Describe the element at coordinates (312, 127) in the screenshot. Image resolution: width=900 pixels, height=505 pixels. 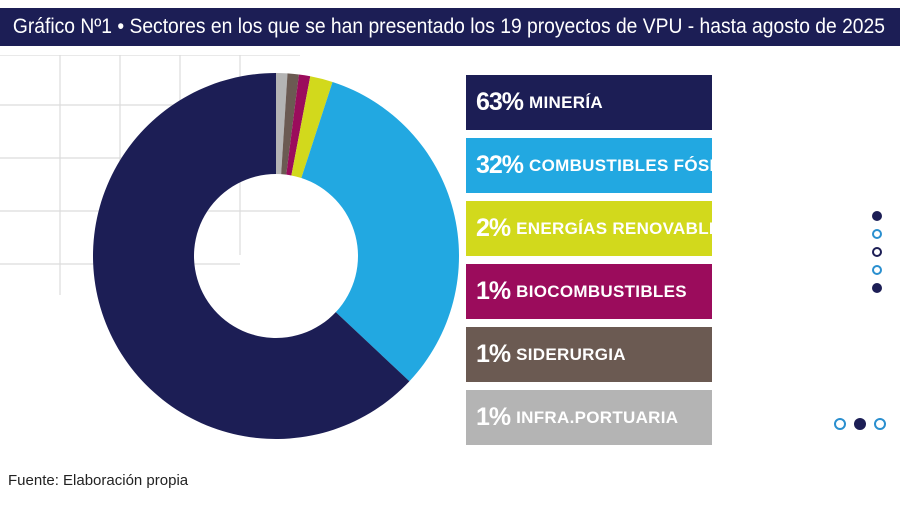
I see `slice-energías-renovables` at that location.